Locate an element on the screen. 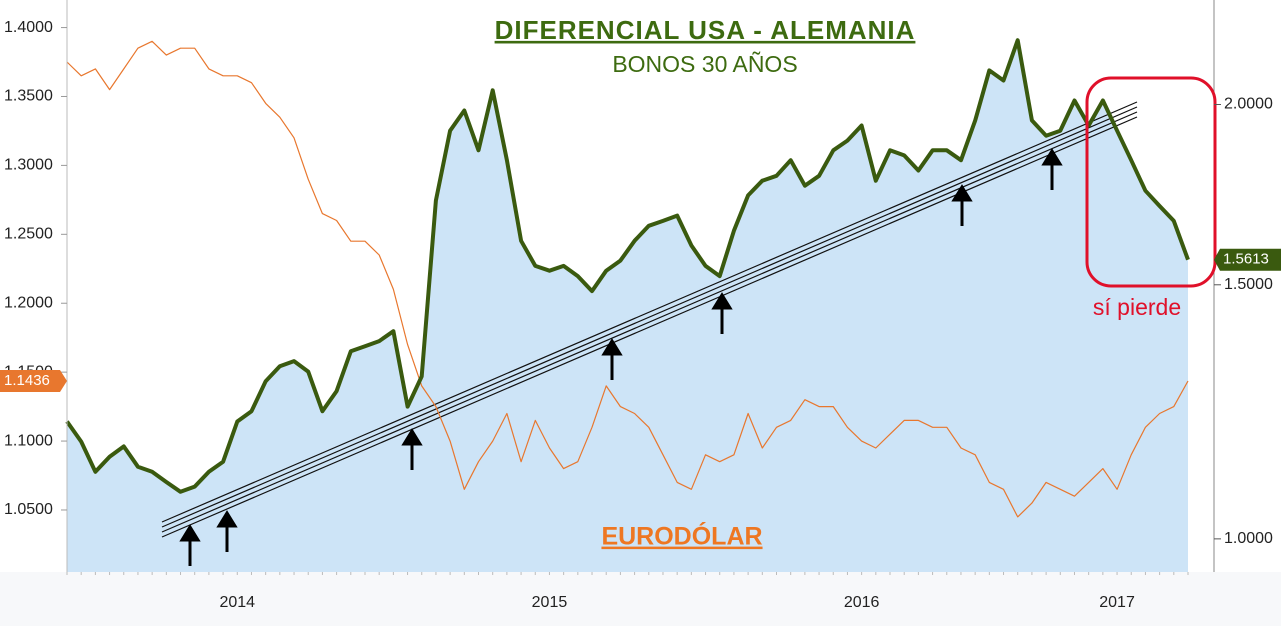 The height and width of the screenshot is (626, 1281). y-tick-label: 1.0500 is located at coordinates (28, 509).